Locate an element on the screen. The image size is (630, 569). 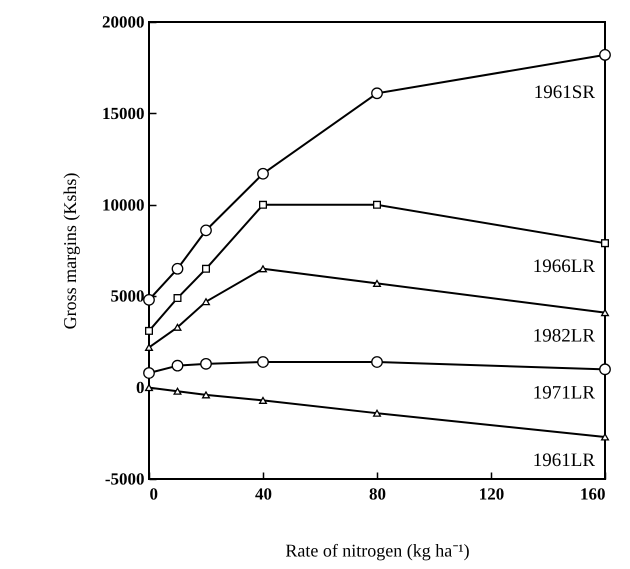
x-tick-label: 40 is located at coordinates (263, 494).